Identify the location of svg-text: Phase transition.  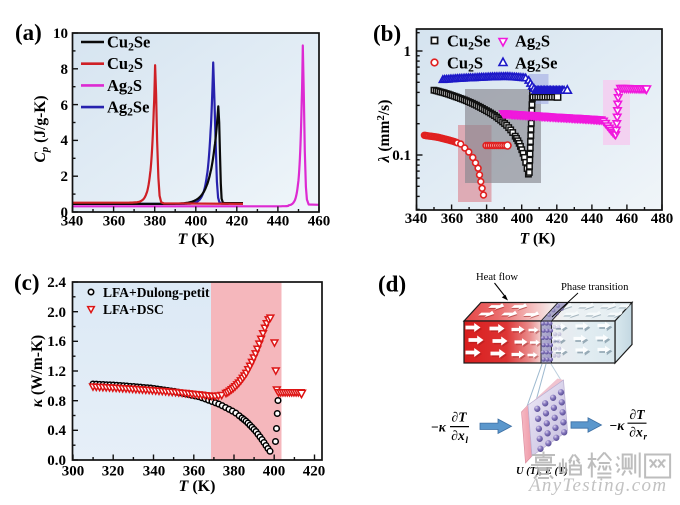
(595, 287).